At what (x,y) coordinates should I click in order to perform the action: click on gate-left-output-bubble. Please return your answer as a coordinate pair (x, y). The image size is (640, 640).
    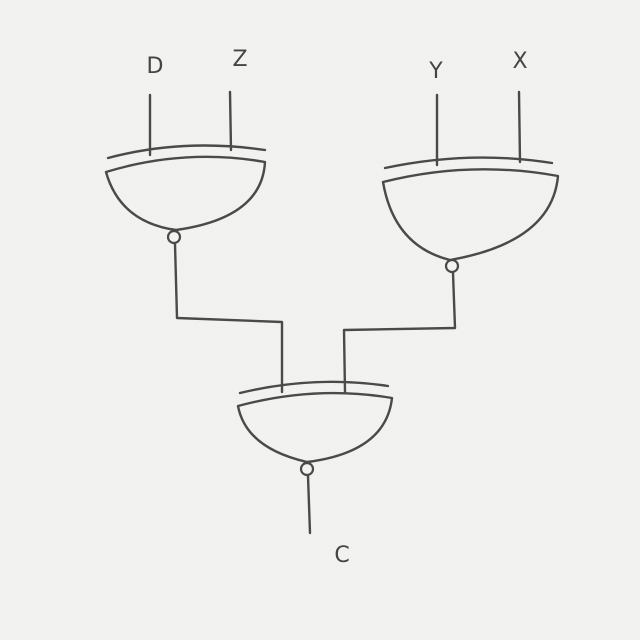
    Looking at the image, I should click on (174, 237).